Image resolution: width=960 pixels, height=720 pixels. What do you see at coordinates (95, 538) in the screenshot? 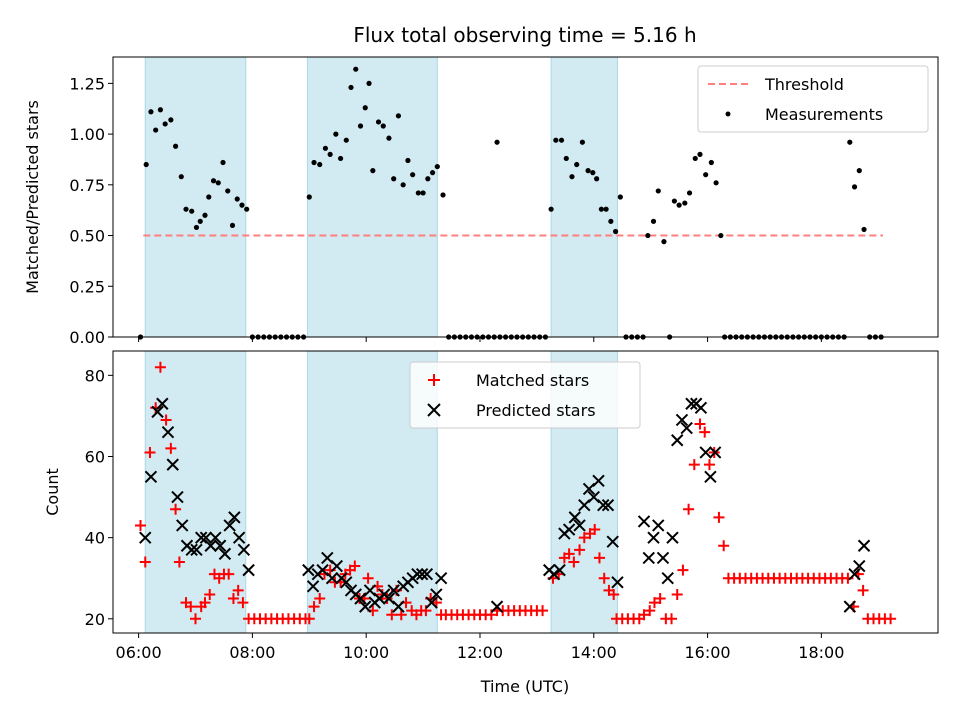
I see `bottom-y-tick-label: 40` at bounding box center [95, 538].